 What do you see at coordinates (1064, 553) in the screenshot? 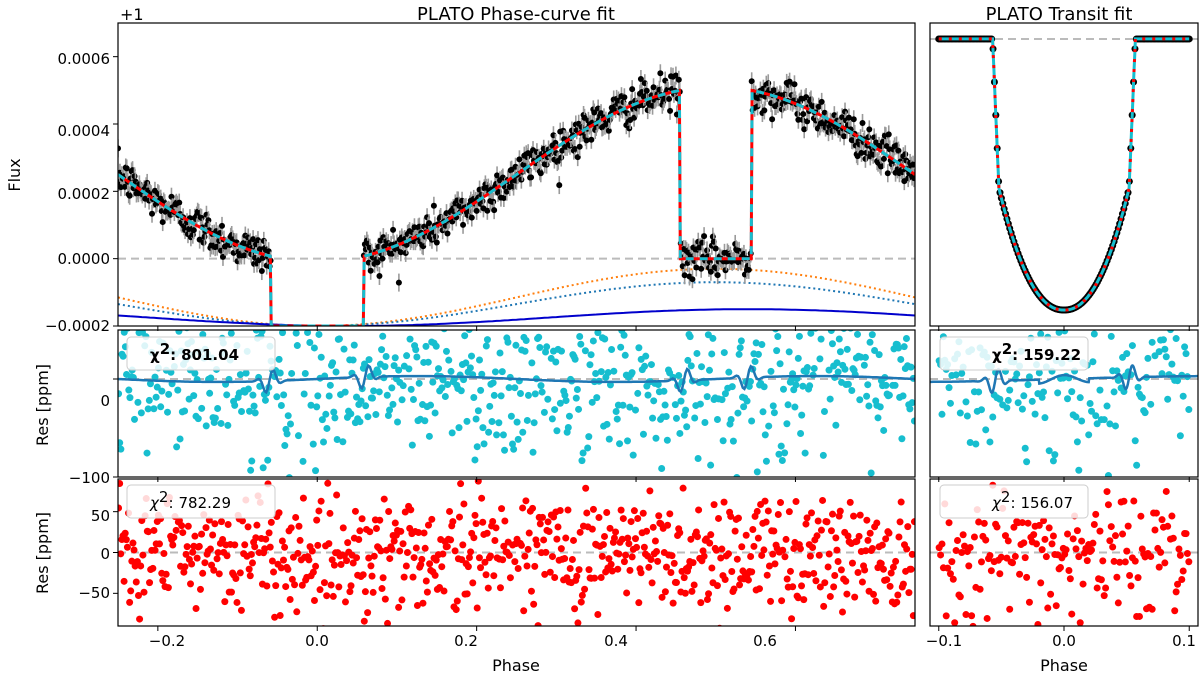
I see `tres2-points` at bounding box center [1064, 553].